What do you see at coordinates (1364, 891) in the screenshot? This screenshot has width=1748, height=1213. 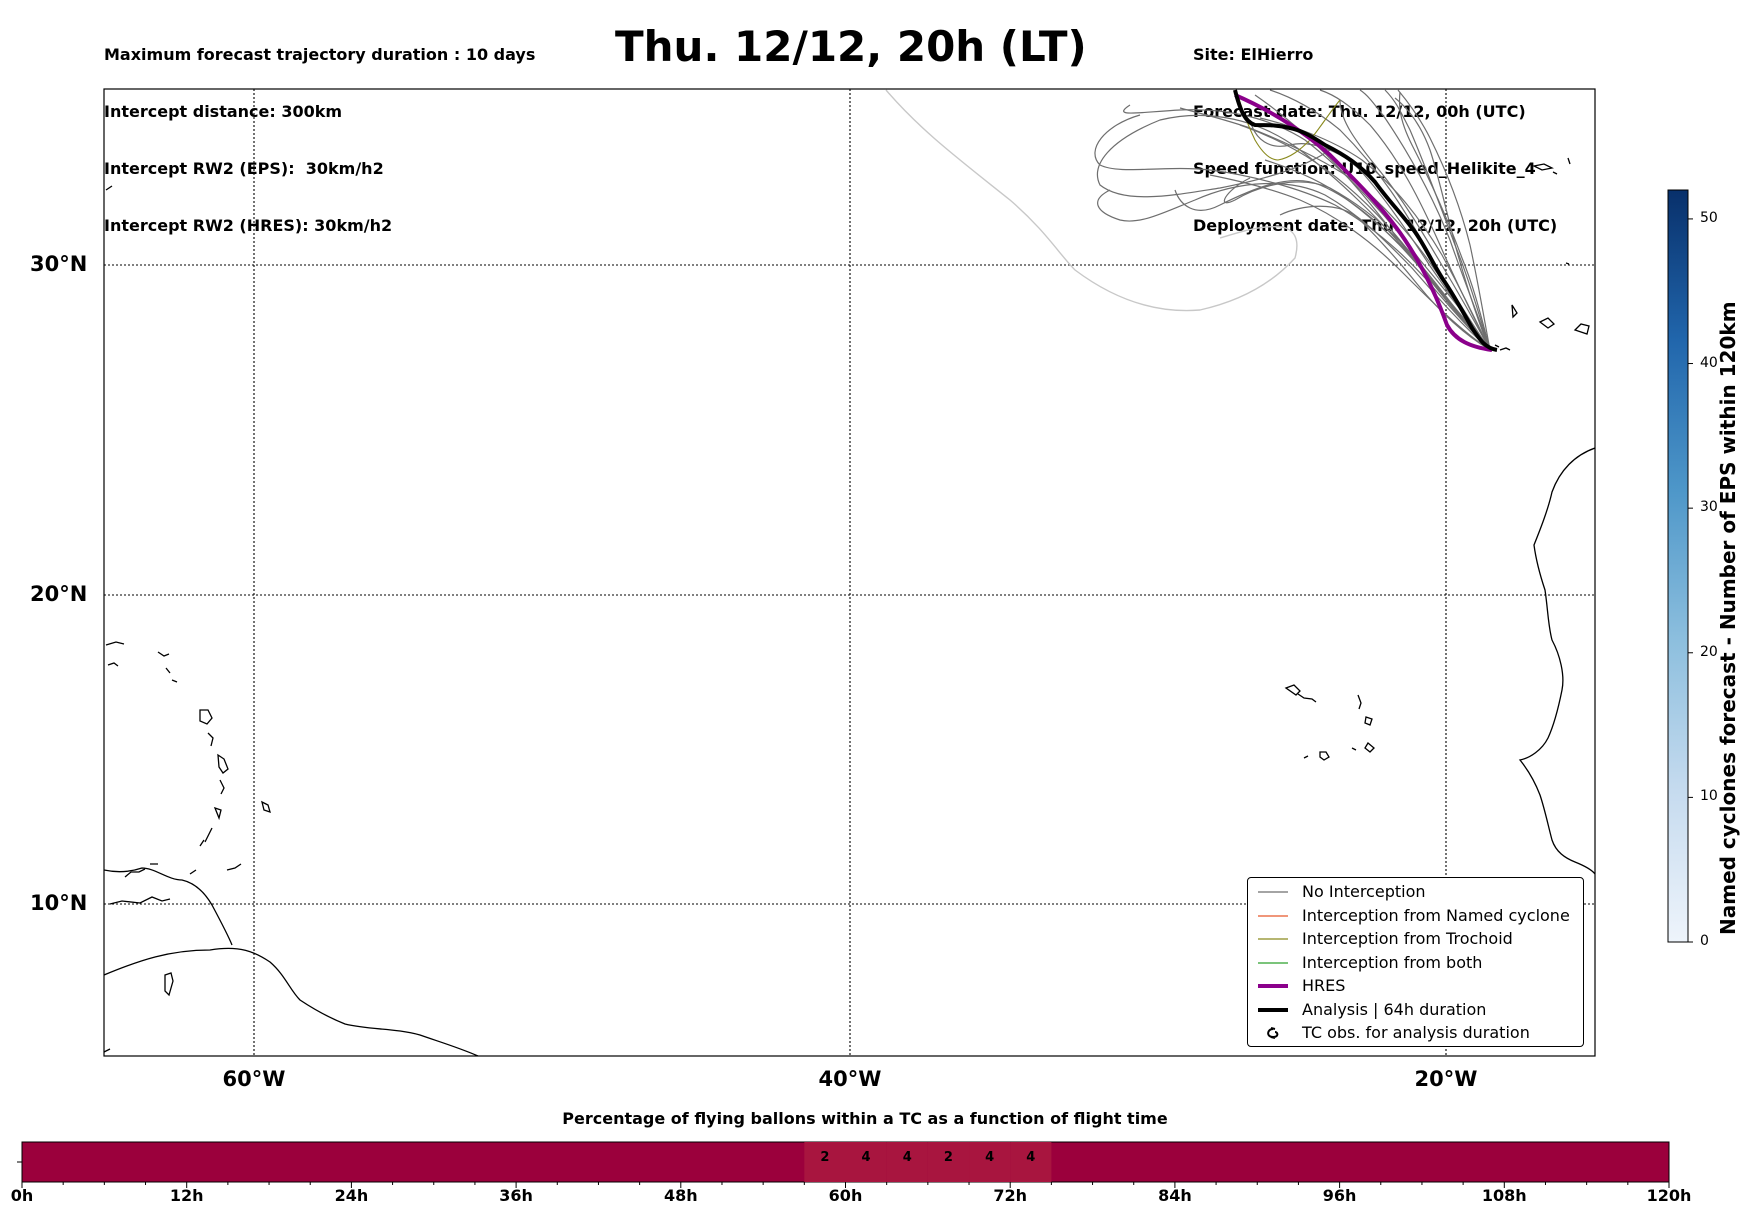 I see `legend-label: No Interception` at bounding box center [1364, 891].